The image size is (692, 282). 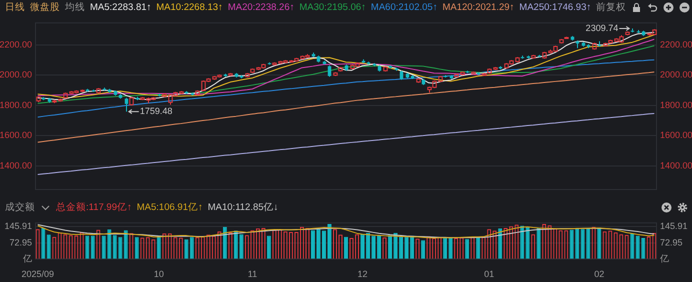 What do you see at coordinates (676, 75) in the screenshot?
I see `y2-tick-label: 2000.00` at bounding box center [676, 75].